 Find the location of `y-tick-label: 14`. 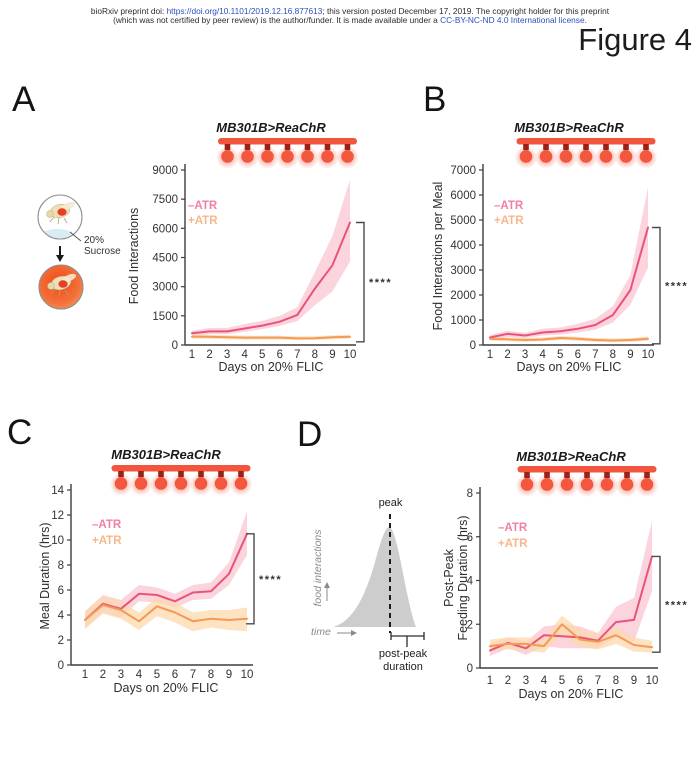

y-tick-label: 14 is located at coordinates (57, 491).